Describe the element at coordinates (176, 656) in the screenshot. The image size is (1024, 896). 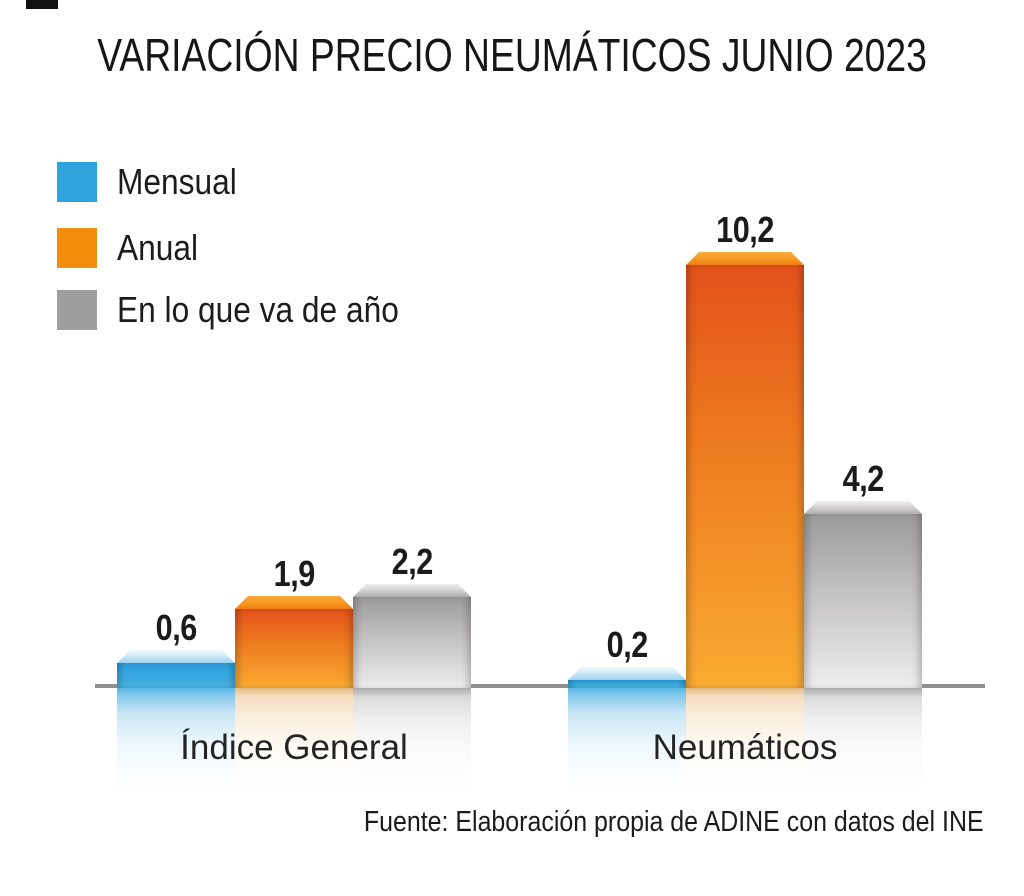
I see `bar-top-face-mensual-indice-general` at that location.